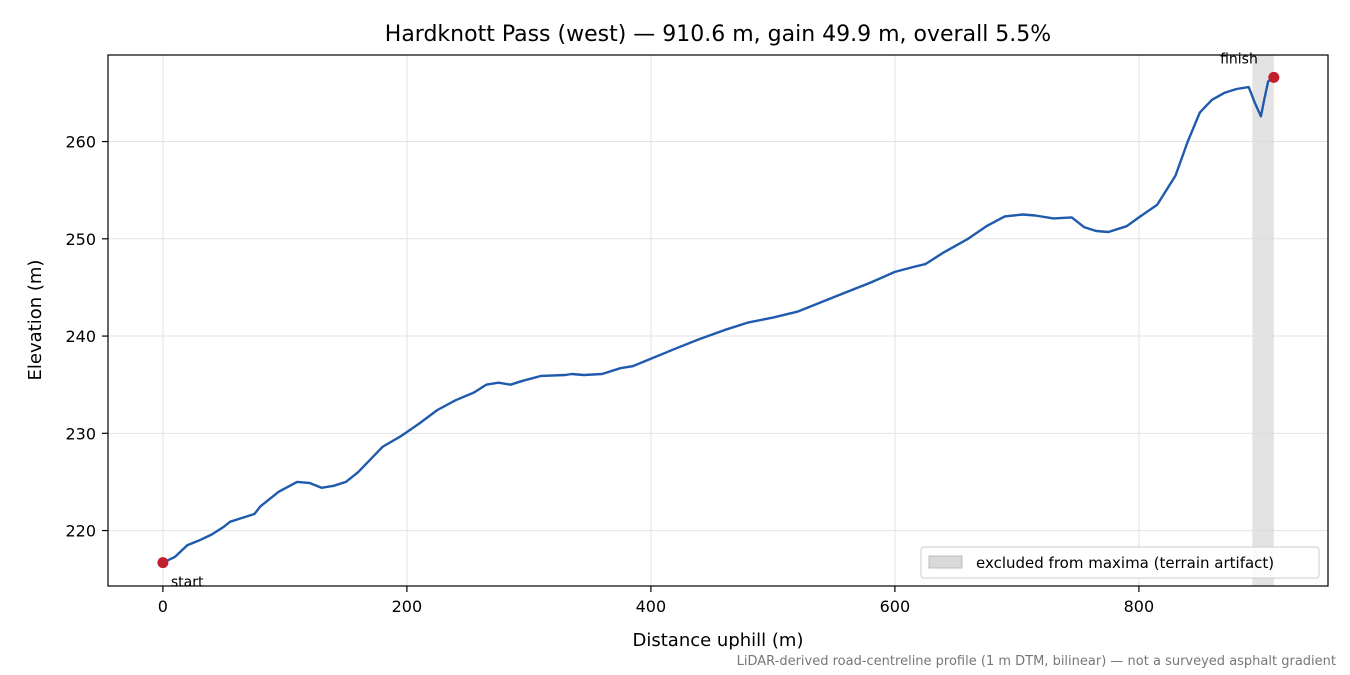 This screenshot has height=675, width=1350. I want to click on x-tick-label: 200, so click(407, 606).